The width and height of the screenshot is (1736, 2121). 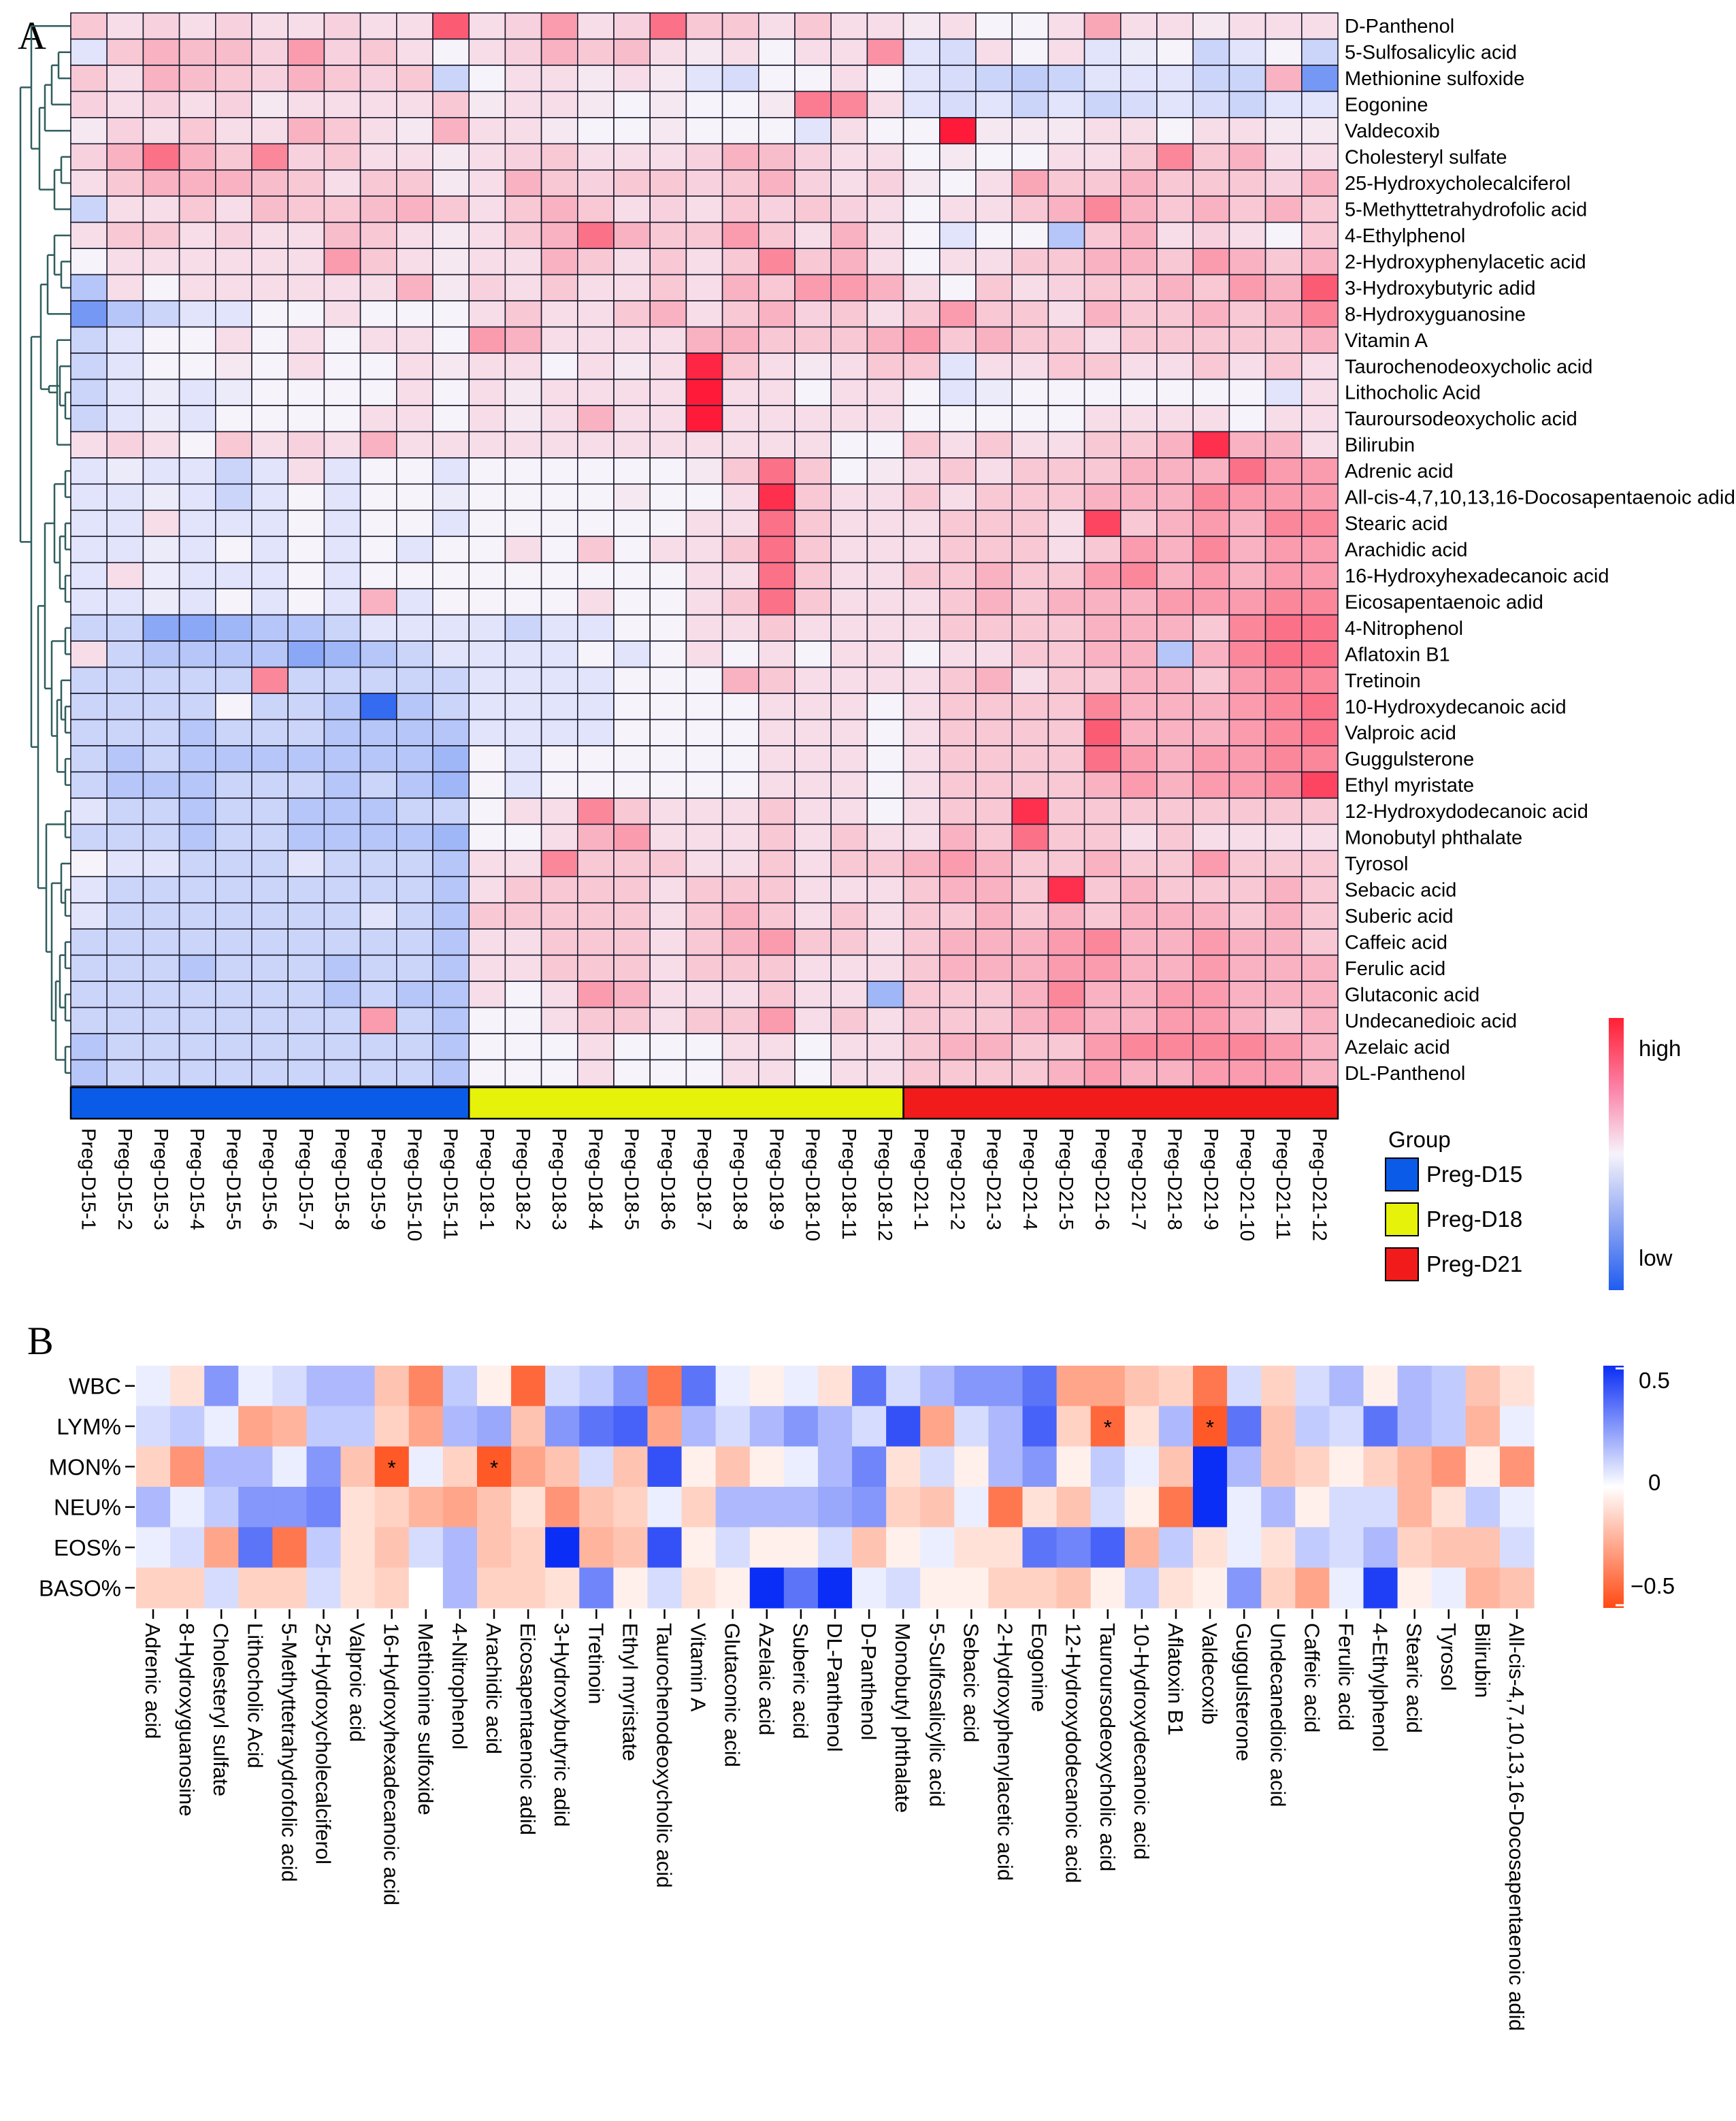 What do you see at coordinates (1395, 969) in the screenshot?
I see `row-label: Ferulic acid` at bounding box center [1395, 969].